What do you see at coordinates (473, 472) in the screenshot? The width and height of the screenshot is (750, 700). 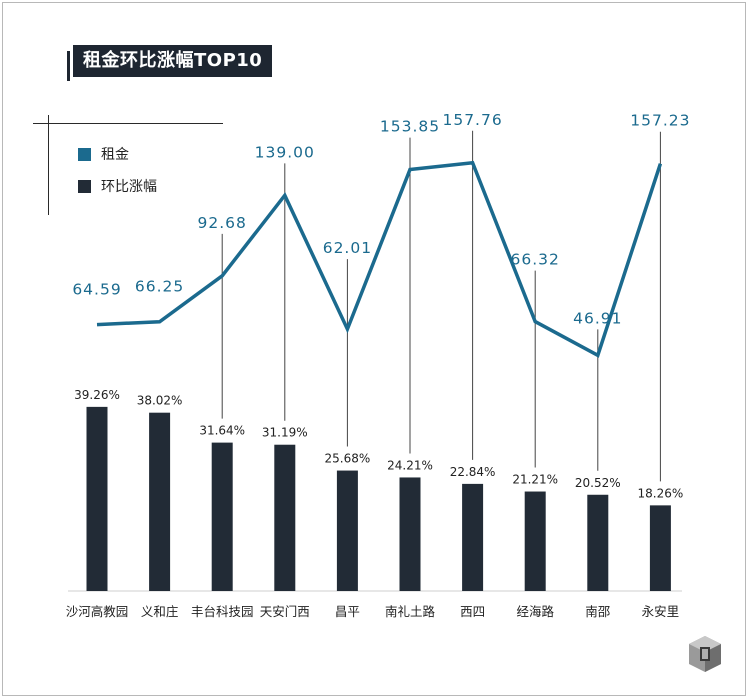 I see `bar-value-label-7: 22.84%` at bounding box center [473, 472].